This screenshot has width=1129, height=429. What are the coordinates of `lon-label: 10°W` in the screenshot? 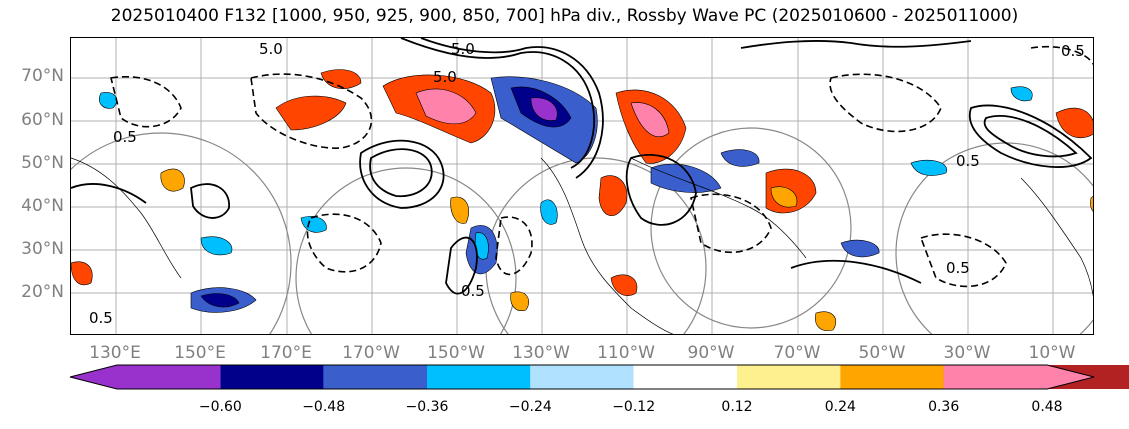 It's located at (1052, 353).